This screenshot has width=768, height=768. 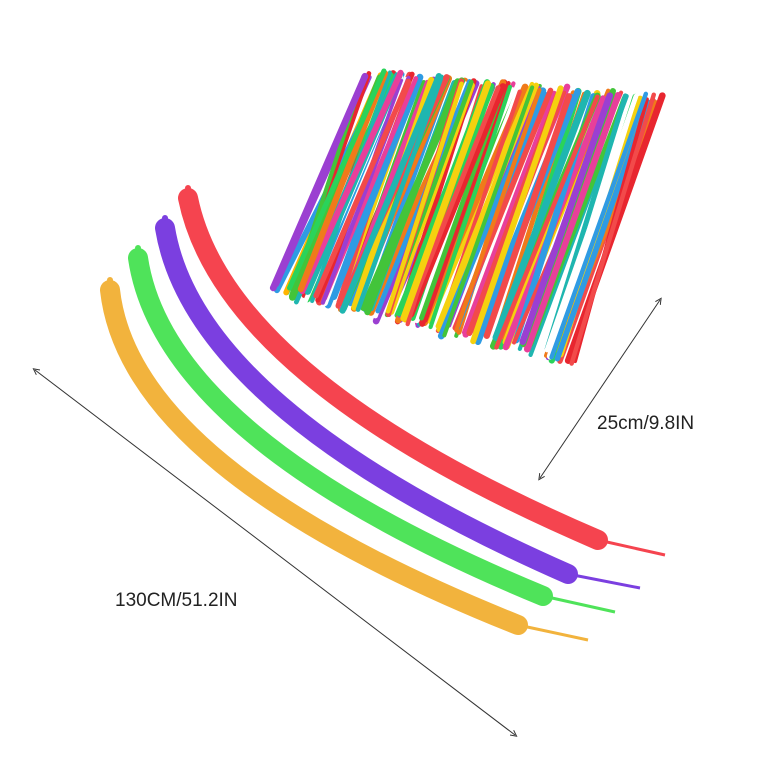 What do you see at coordinates (600, 389) in the screenshot?
I see `bundle-dimension-line` at bounding box center [600, 389].